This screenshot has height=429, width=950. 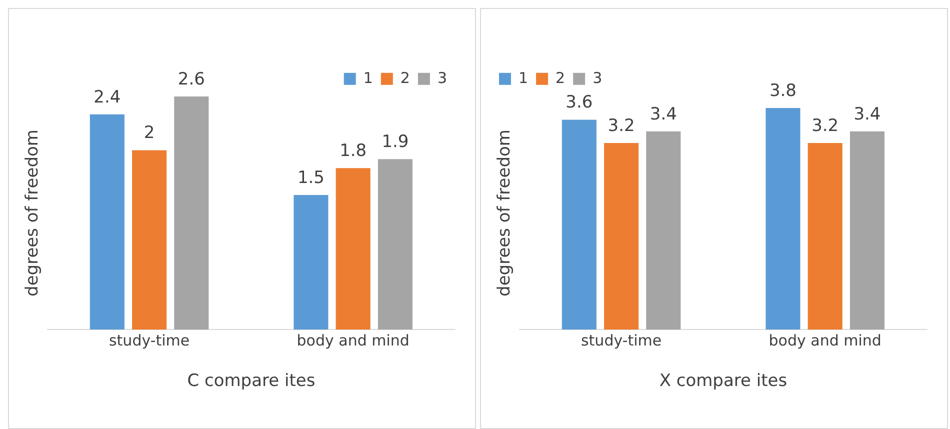 I want to click on data-label: 2.4, so click(x=107, y=97).